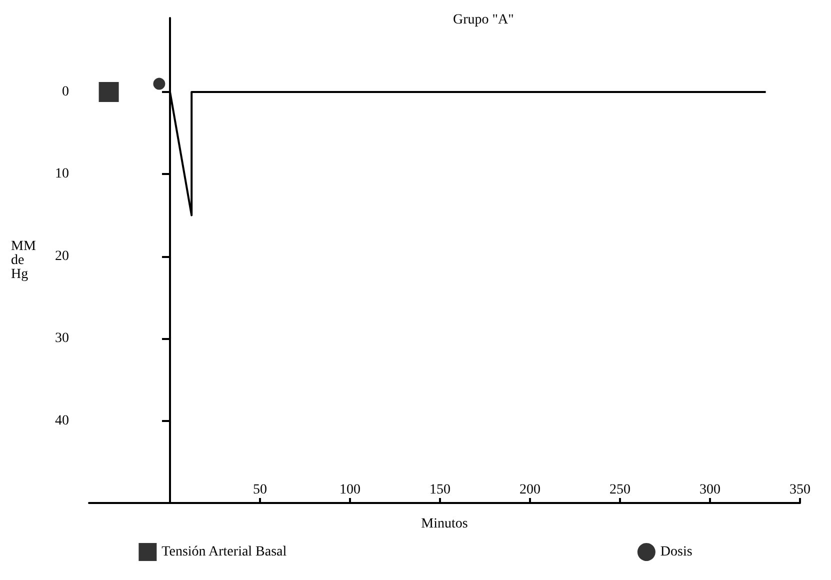  I want to click on legend-label: Tensión Arterial Basal, so click(224, 552).